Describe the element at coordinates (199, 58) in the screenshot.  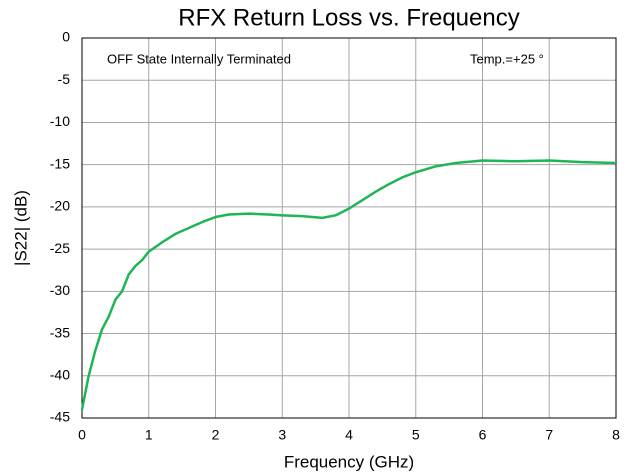
I see `annotation: OFF State Internally Terminated` at that location.